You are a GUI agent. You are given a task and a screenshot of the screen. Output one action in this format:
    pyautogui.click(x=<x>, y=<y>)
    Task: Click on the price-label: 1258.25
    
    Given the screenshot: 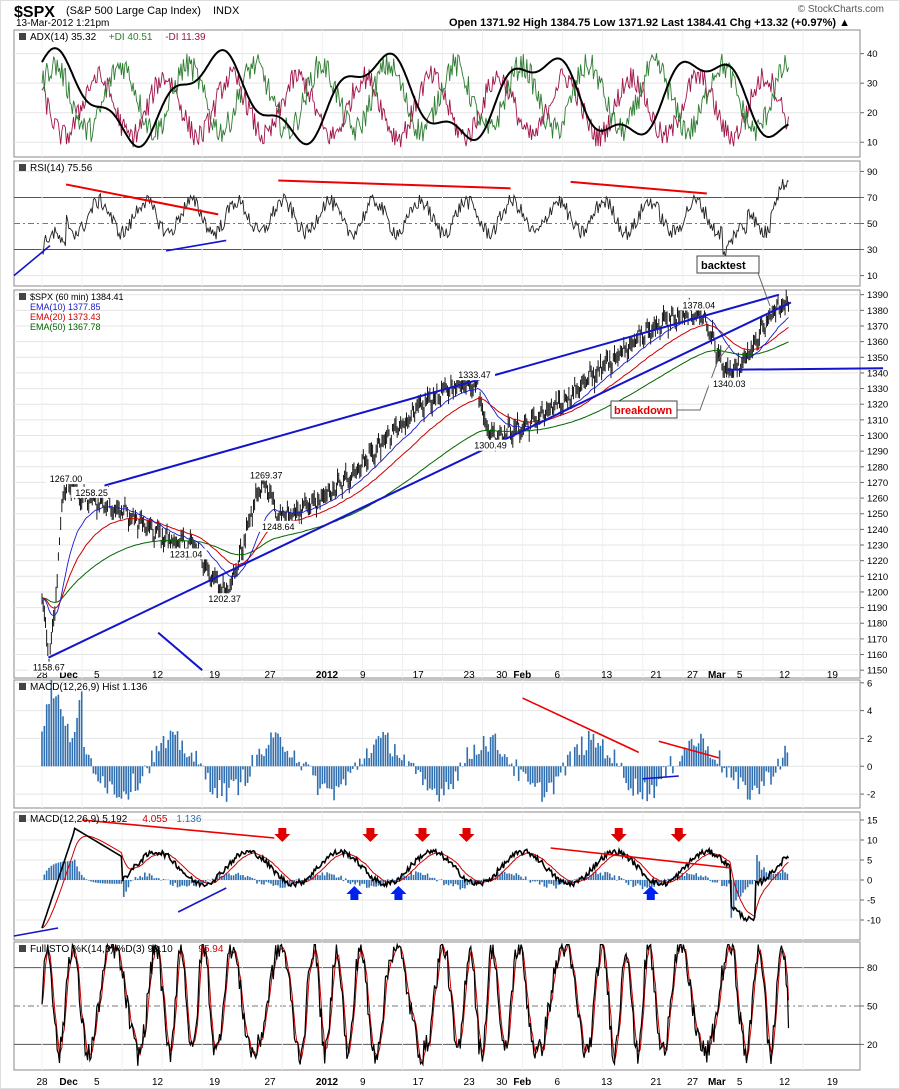 What is the action you would take?
    pyautogui.click(x=91, y=493)
    